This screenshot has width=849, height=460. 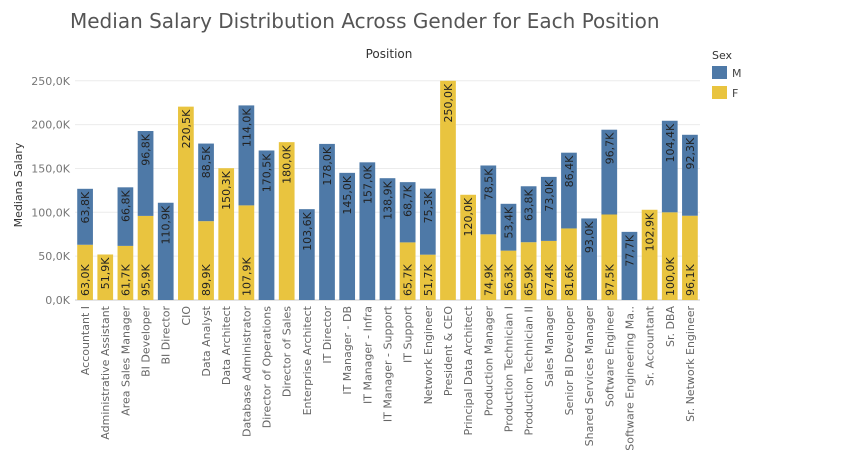 I want to click on x-category-label: Network Engineer, so click(x=428, y=355).